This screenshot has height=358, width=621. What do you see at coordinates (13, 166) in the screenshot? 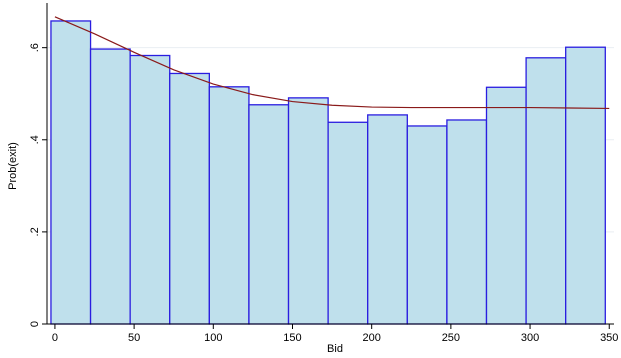
I see `y-axis-title: Prob(exit)` at bounding box center [13, 166].